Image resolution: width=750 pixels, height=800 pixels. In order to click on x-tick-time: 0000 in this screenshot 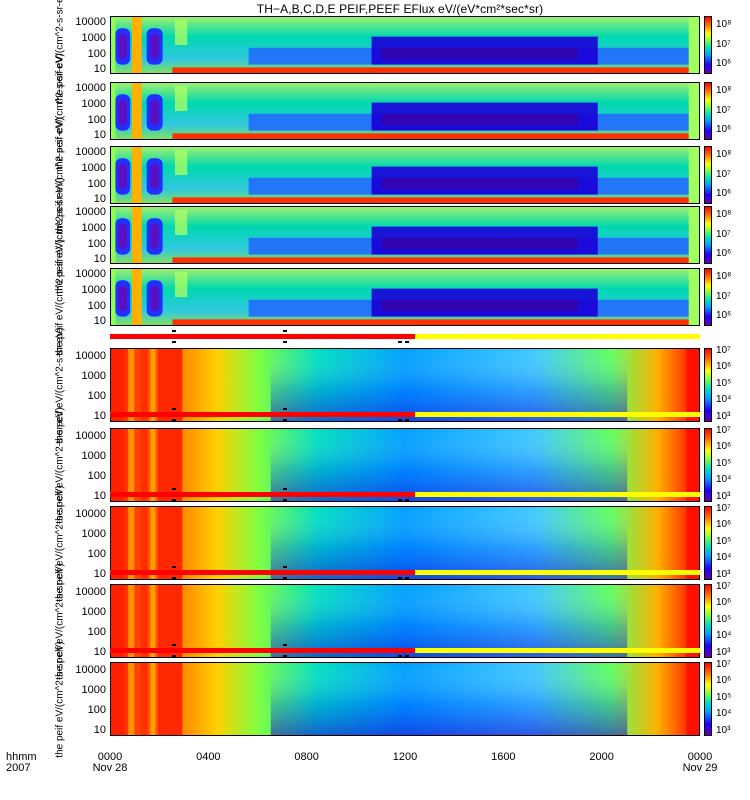, I will do `click(700, 757)`.